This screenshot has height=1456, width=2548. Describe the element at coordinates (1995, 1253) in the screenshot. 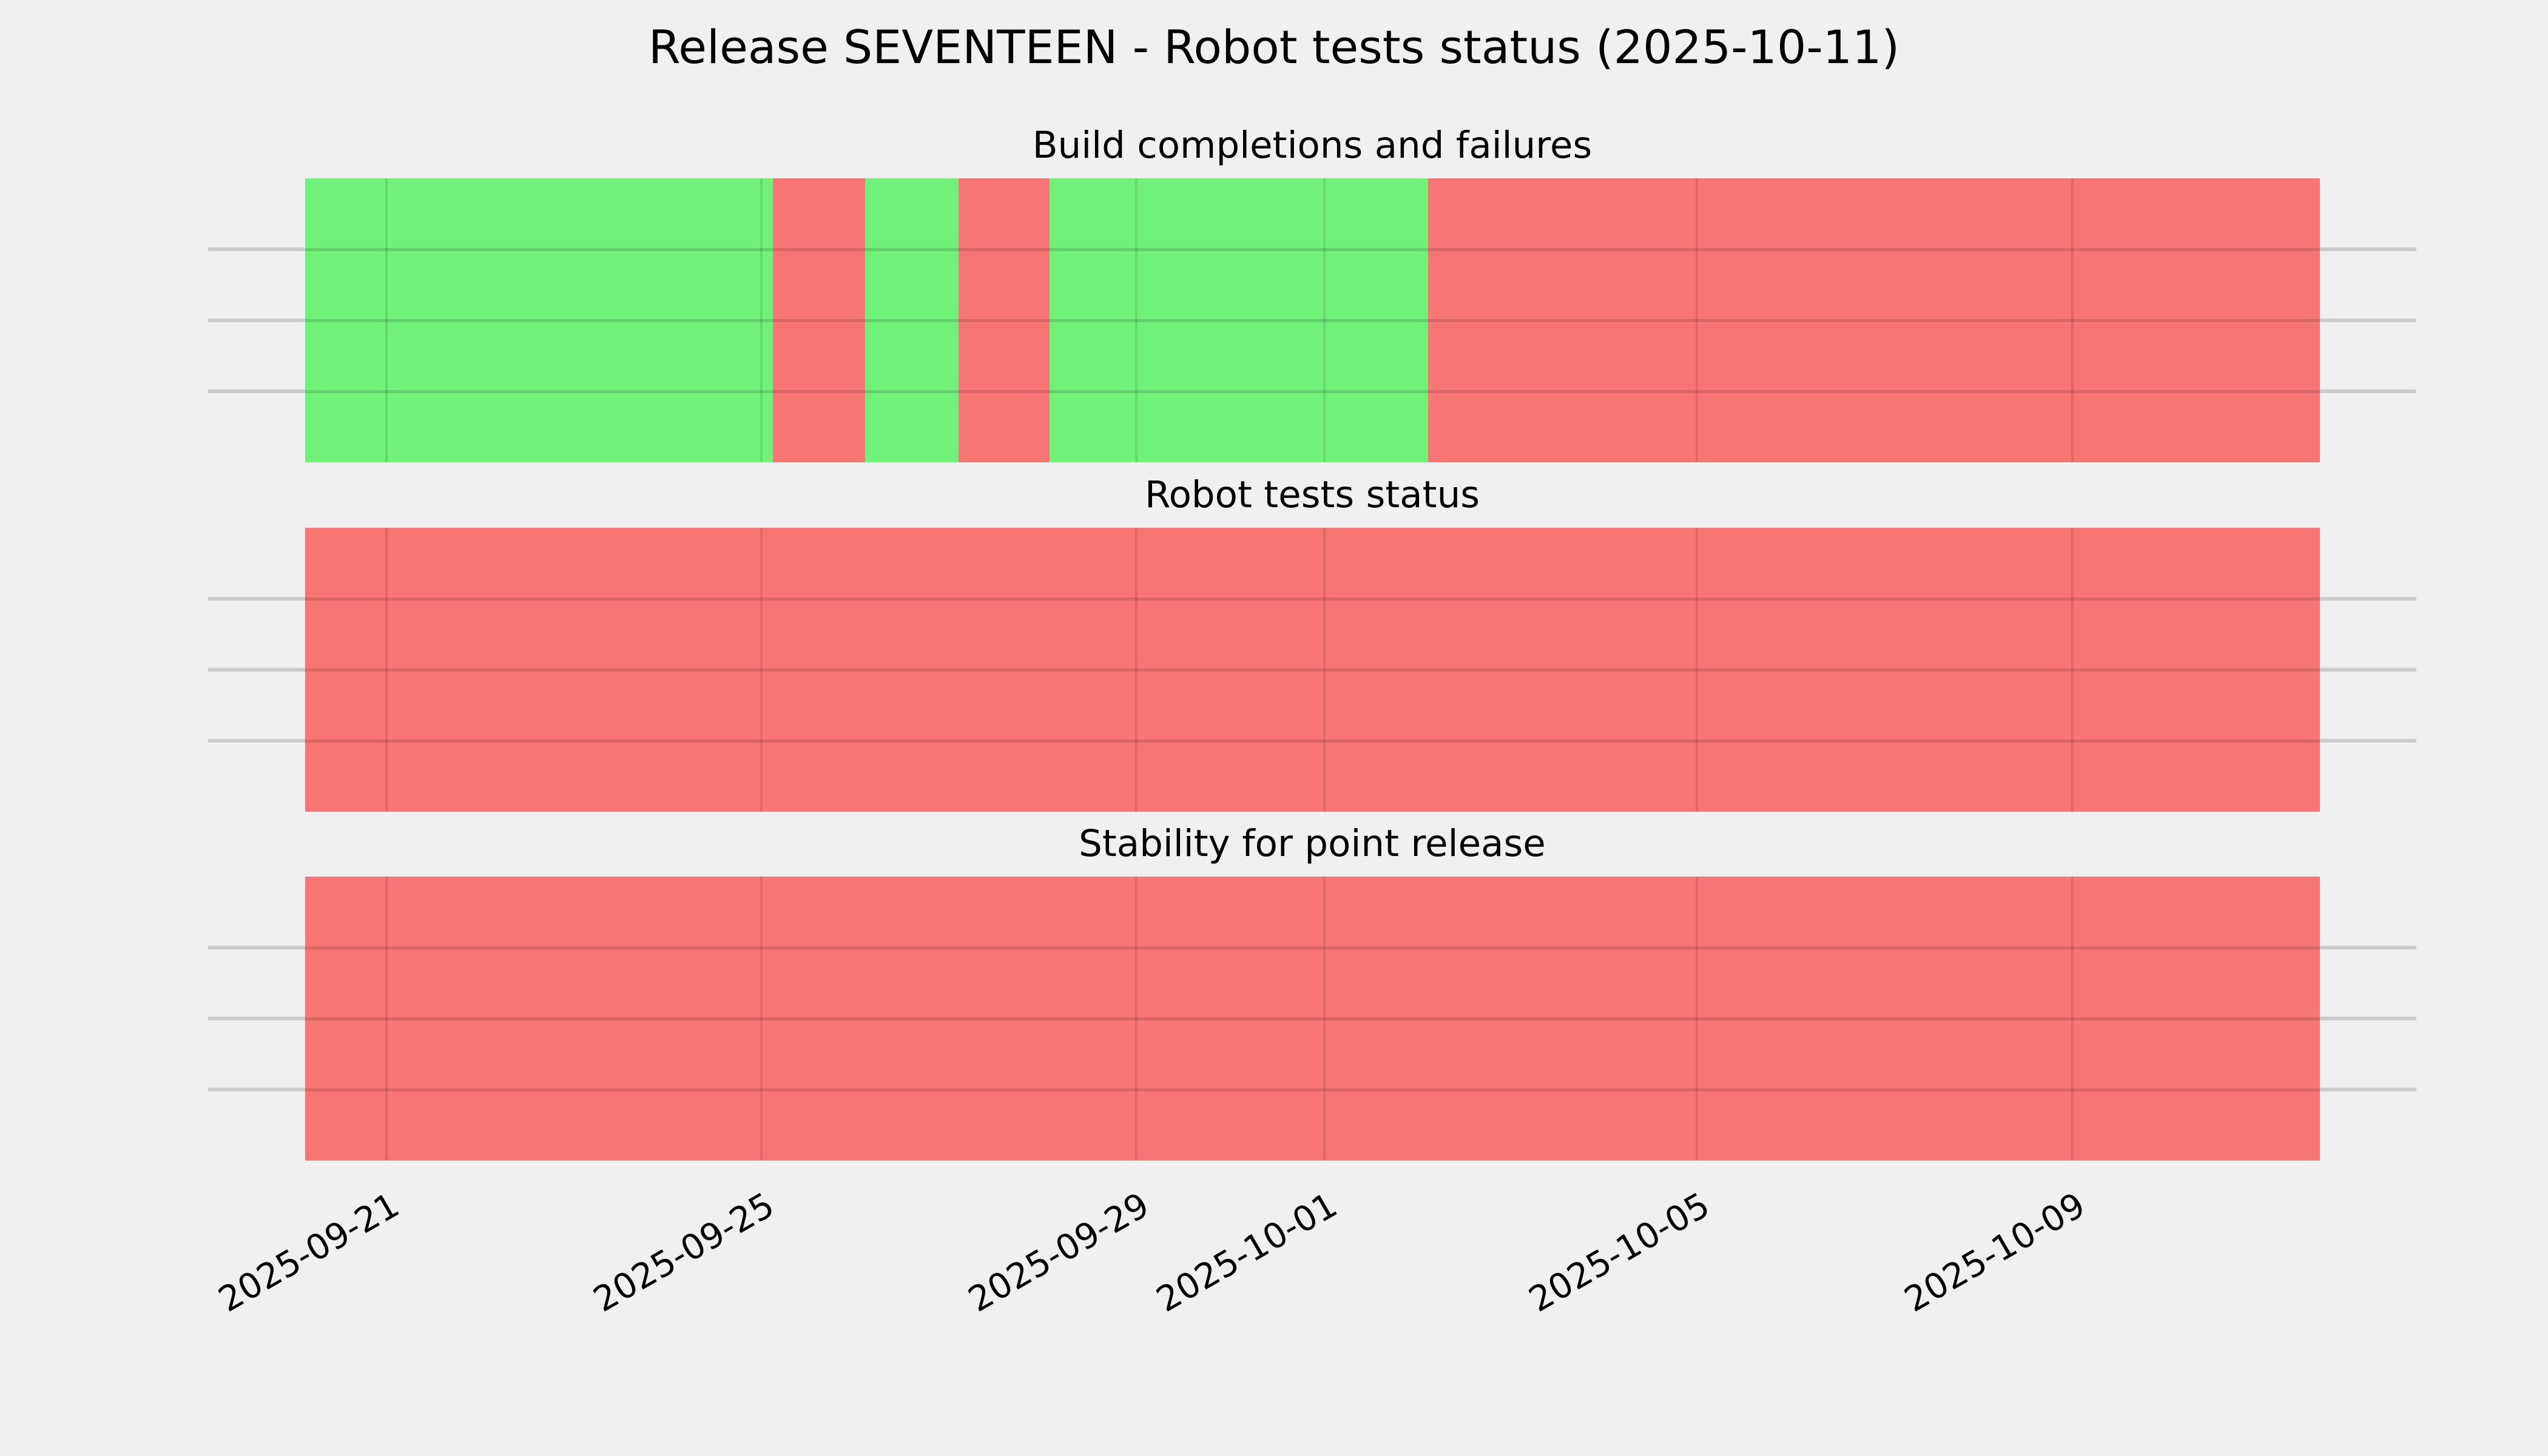

I see `x-tick-label: 2025-10-09` at that location.